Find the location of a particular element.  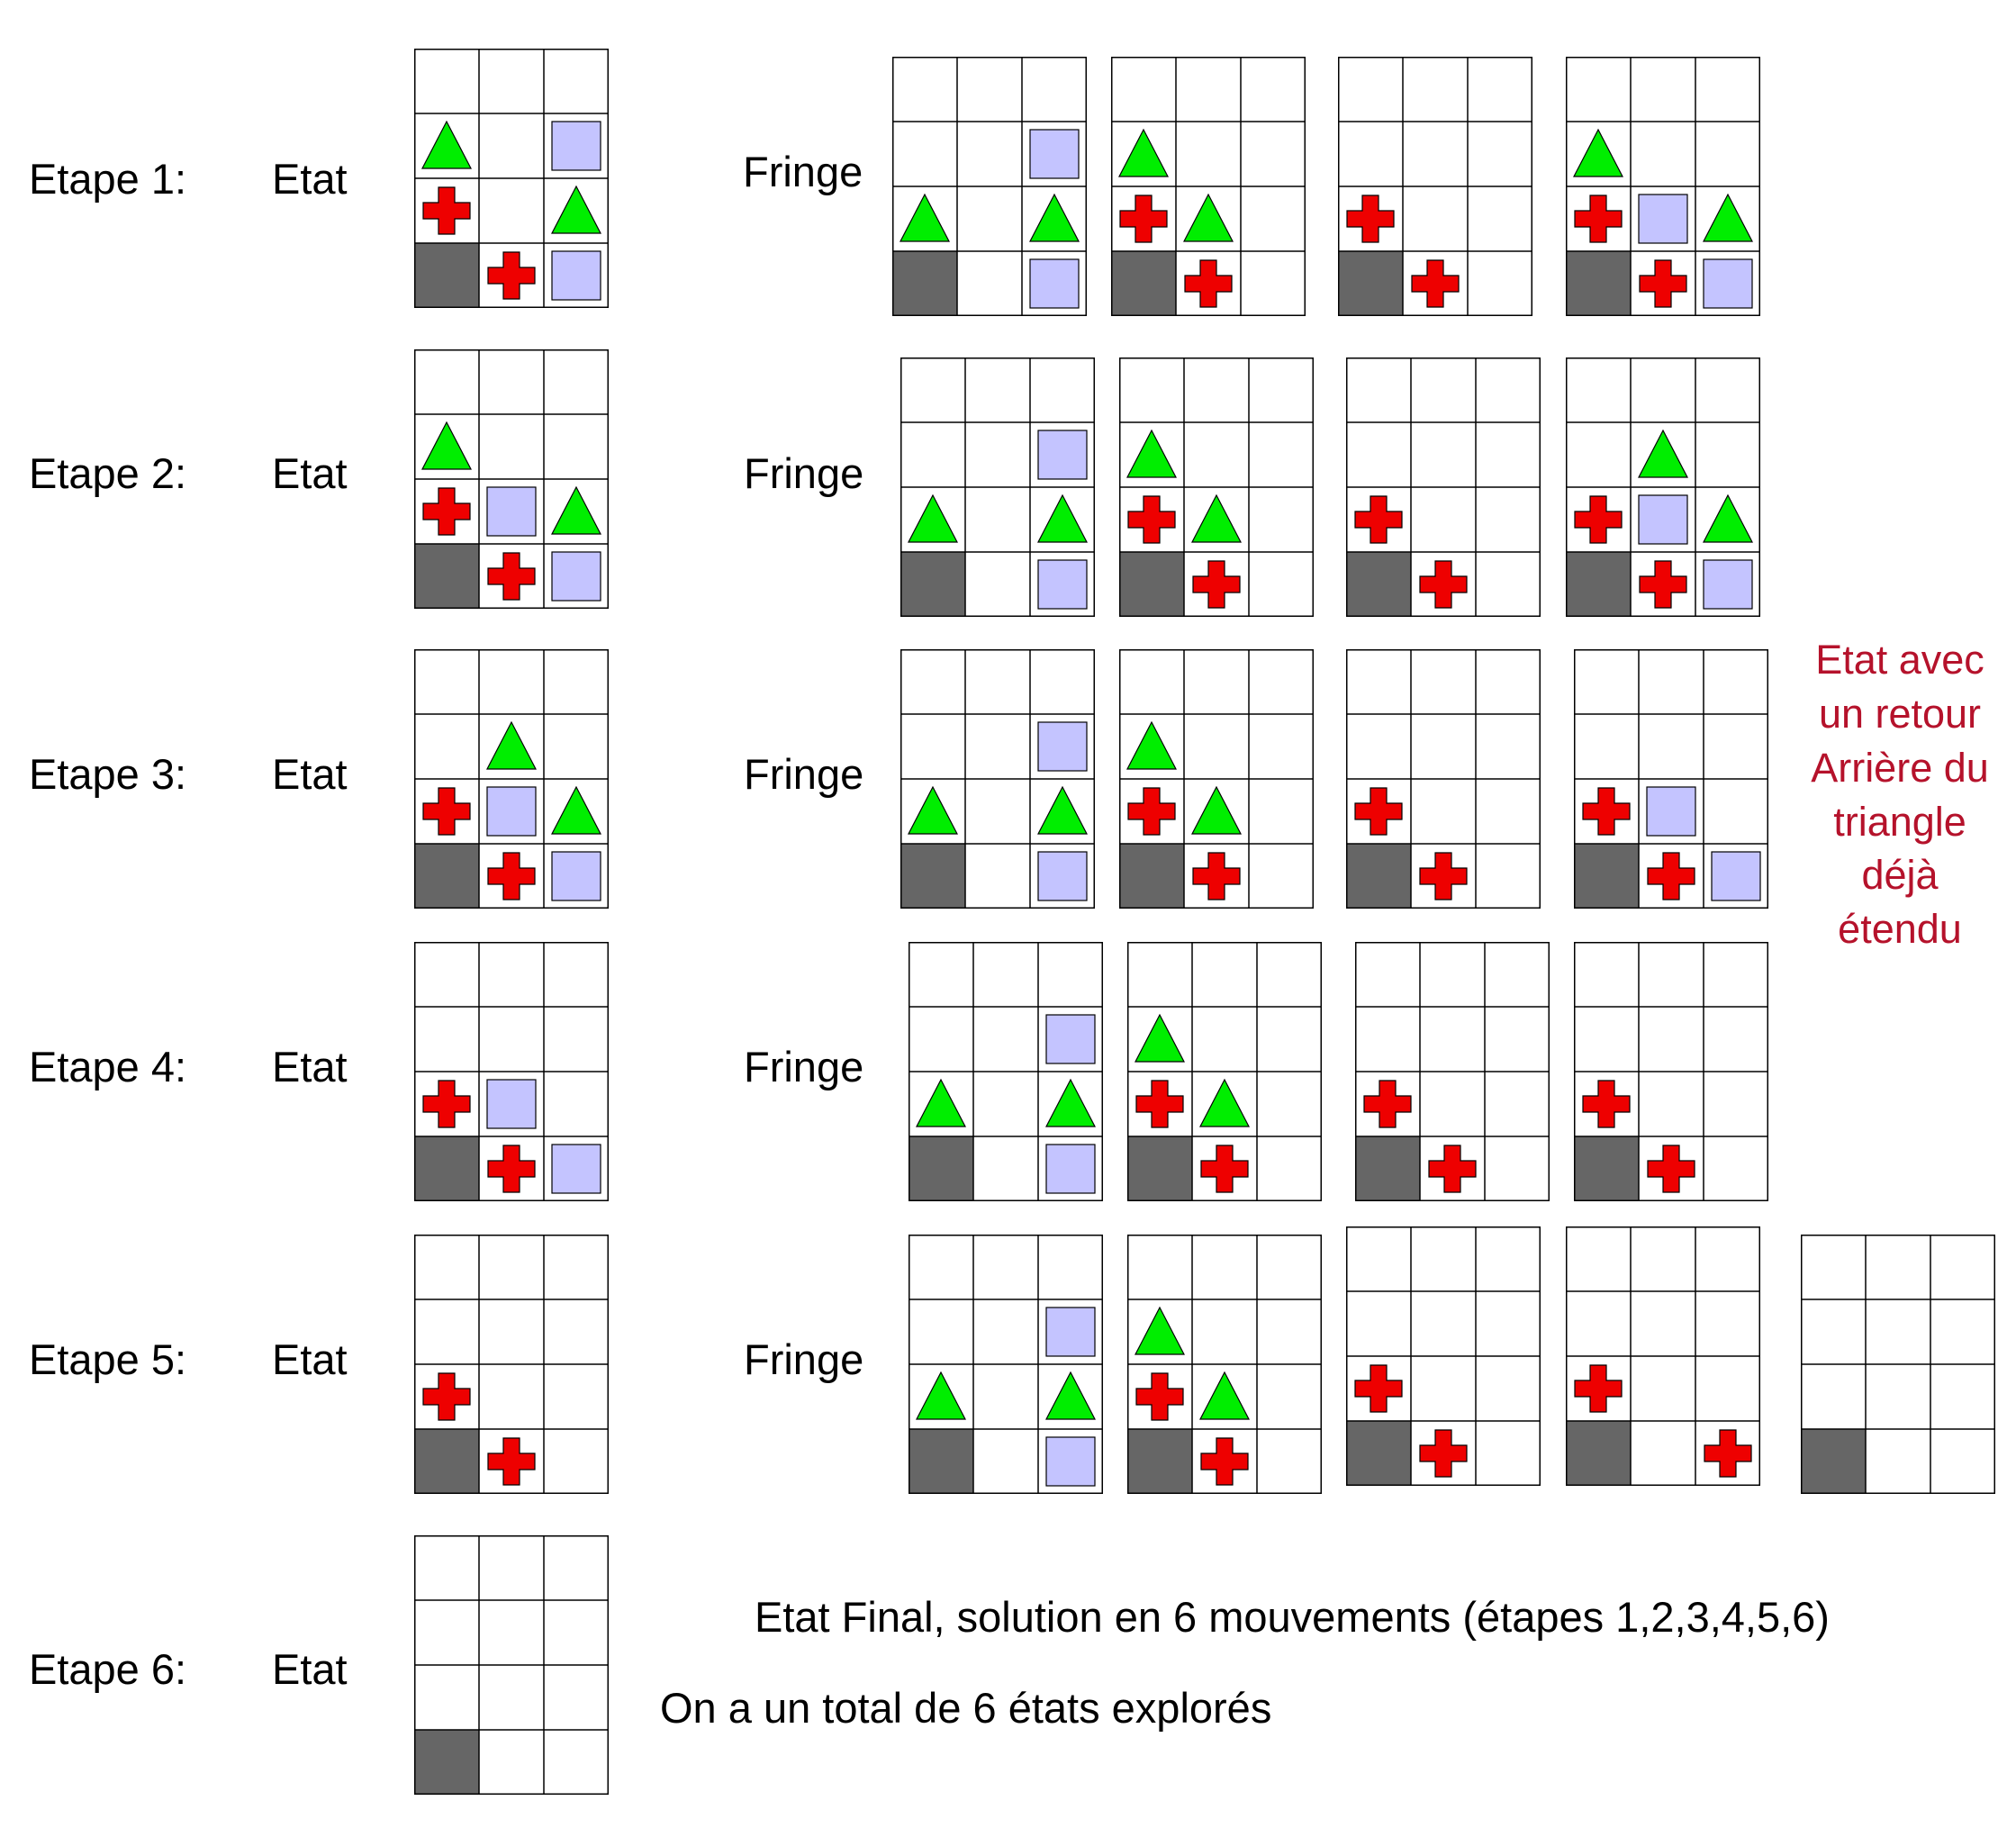

step-2-fringe-label: Fringe is located at coordinates (804, 473).